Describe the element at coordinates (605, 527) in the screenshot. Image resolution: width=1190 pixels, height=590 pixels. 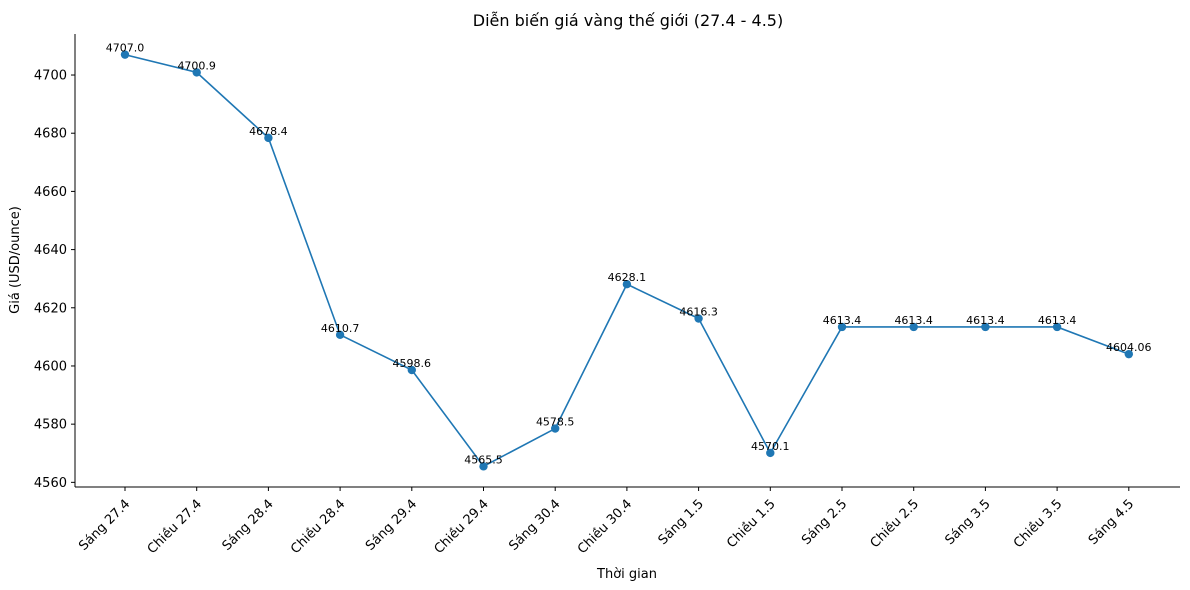
I see `x-tick-label: Chiều 30.4` at that location.